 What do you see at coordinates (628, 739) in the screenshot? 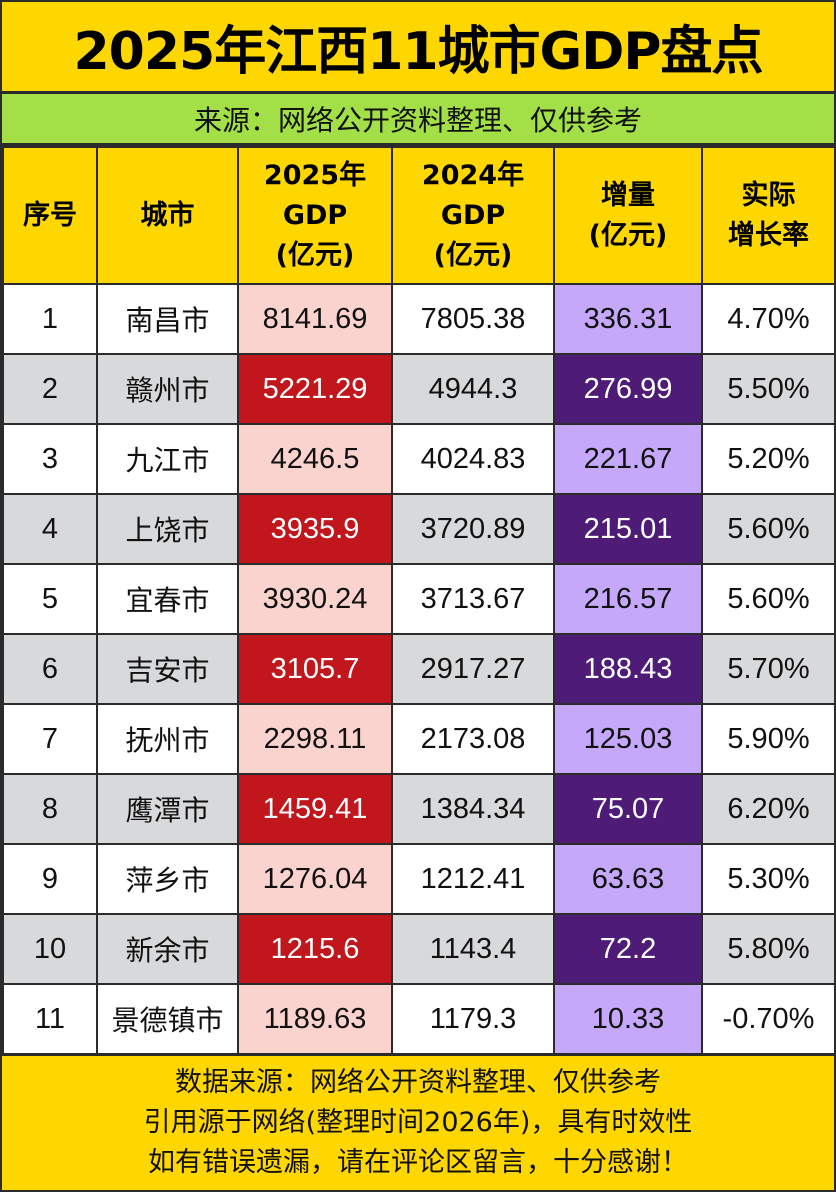
I see `cell-increase: 125.03` at bounding box center [628, 739].